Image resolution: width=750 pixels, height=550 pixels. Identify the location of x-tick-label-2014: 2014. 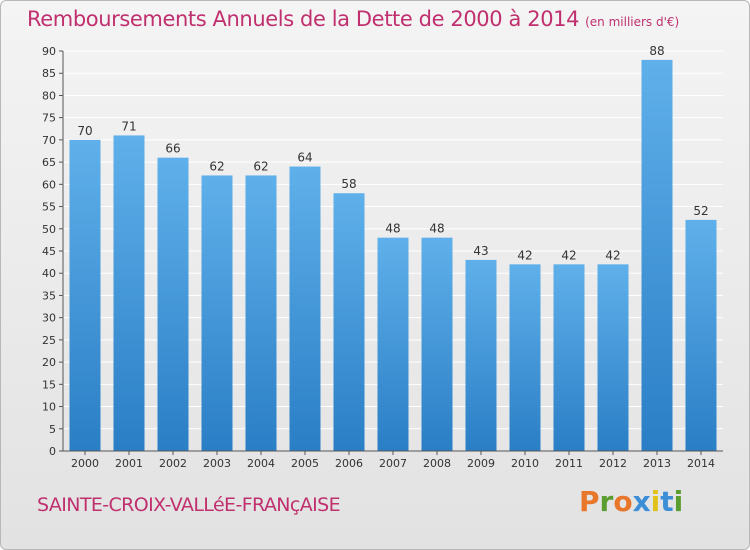
(701, 463).